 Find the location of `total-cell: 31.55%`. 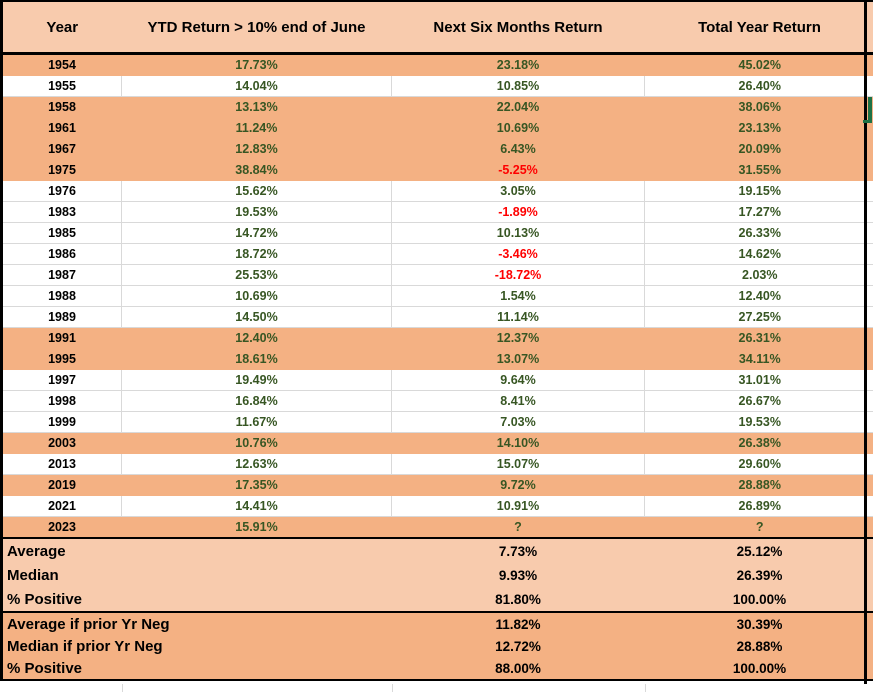

total-cell: 31.55% is located at coordinates (758, 170).